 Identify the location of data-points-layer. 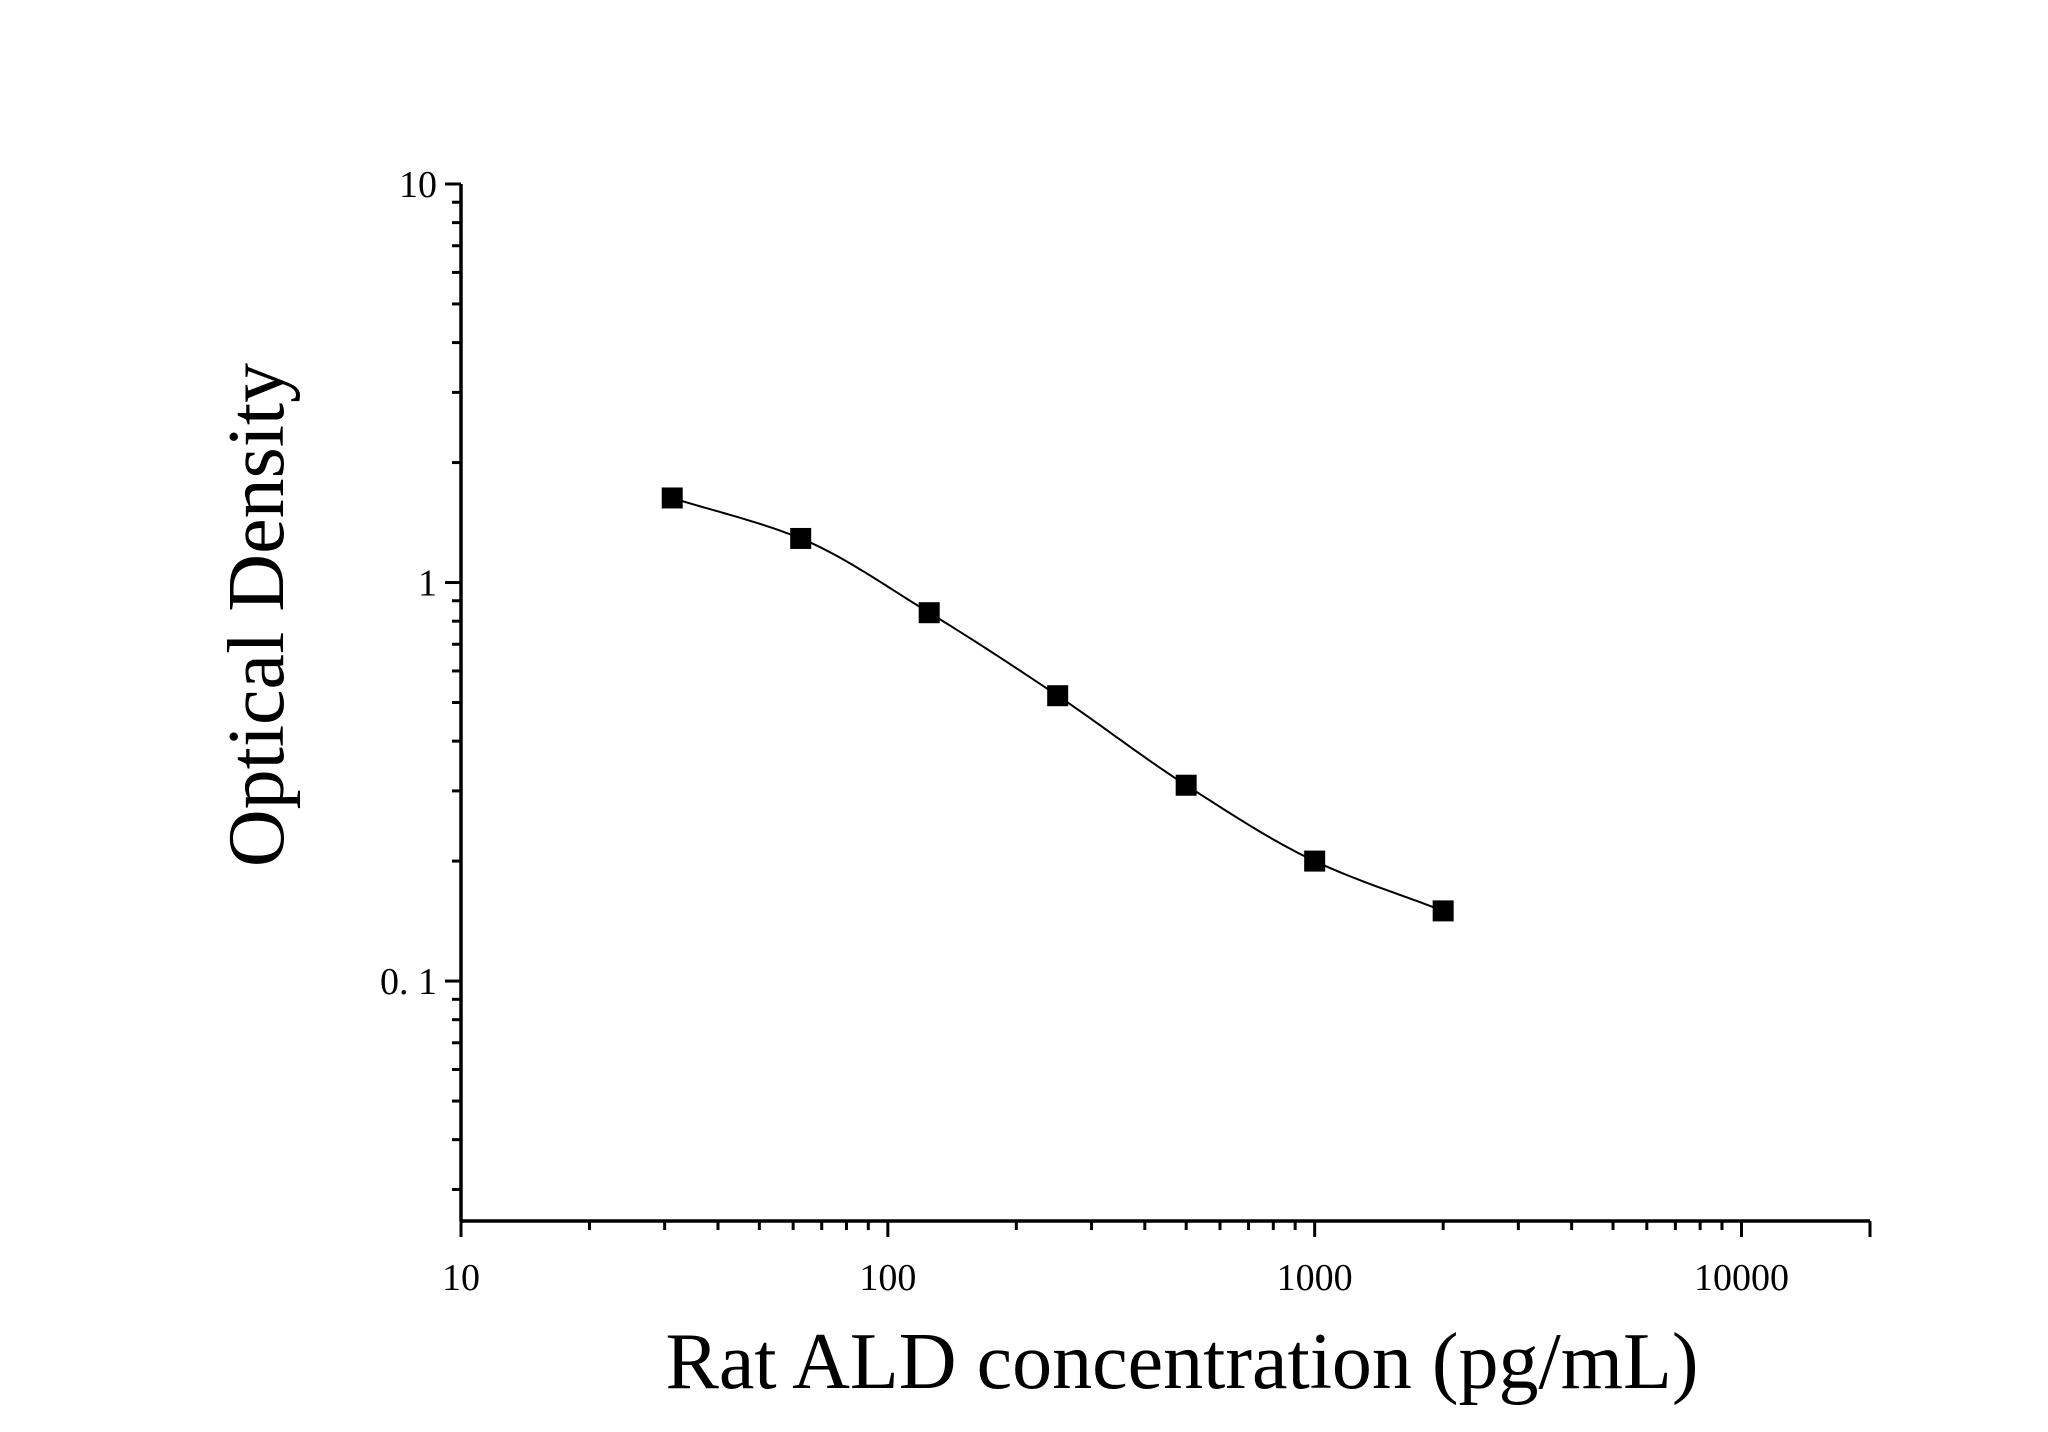
(1057, 704).